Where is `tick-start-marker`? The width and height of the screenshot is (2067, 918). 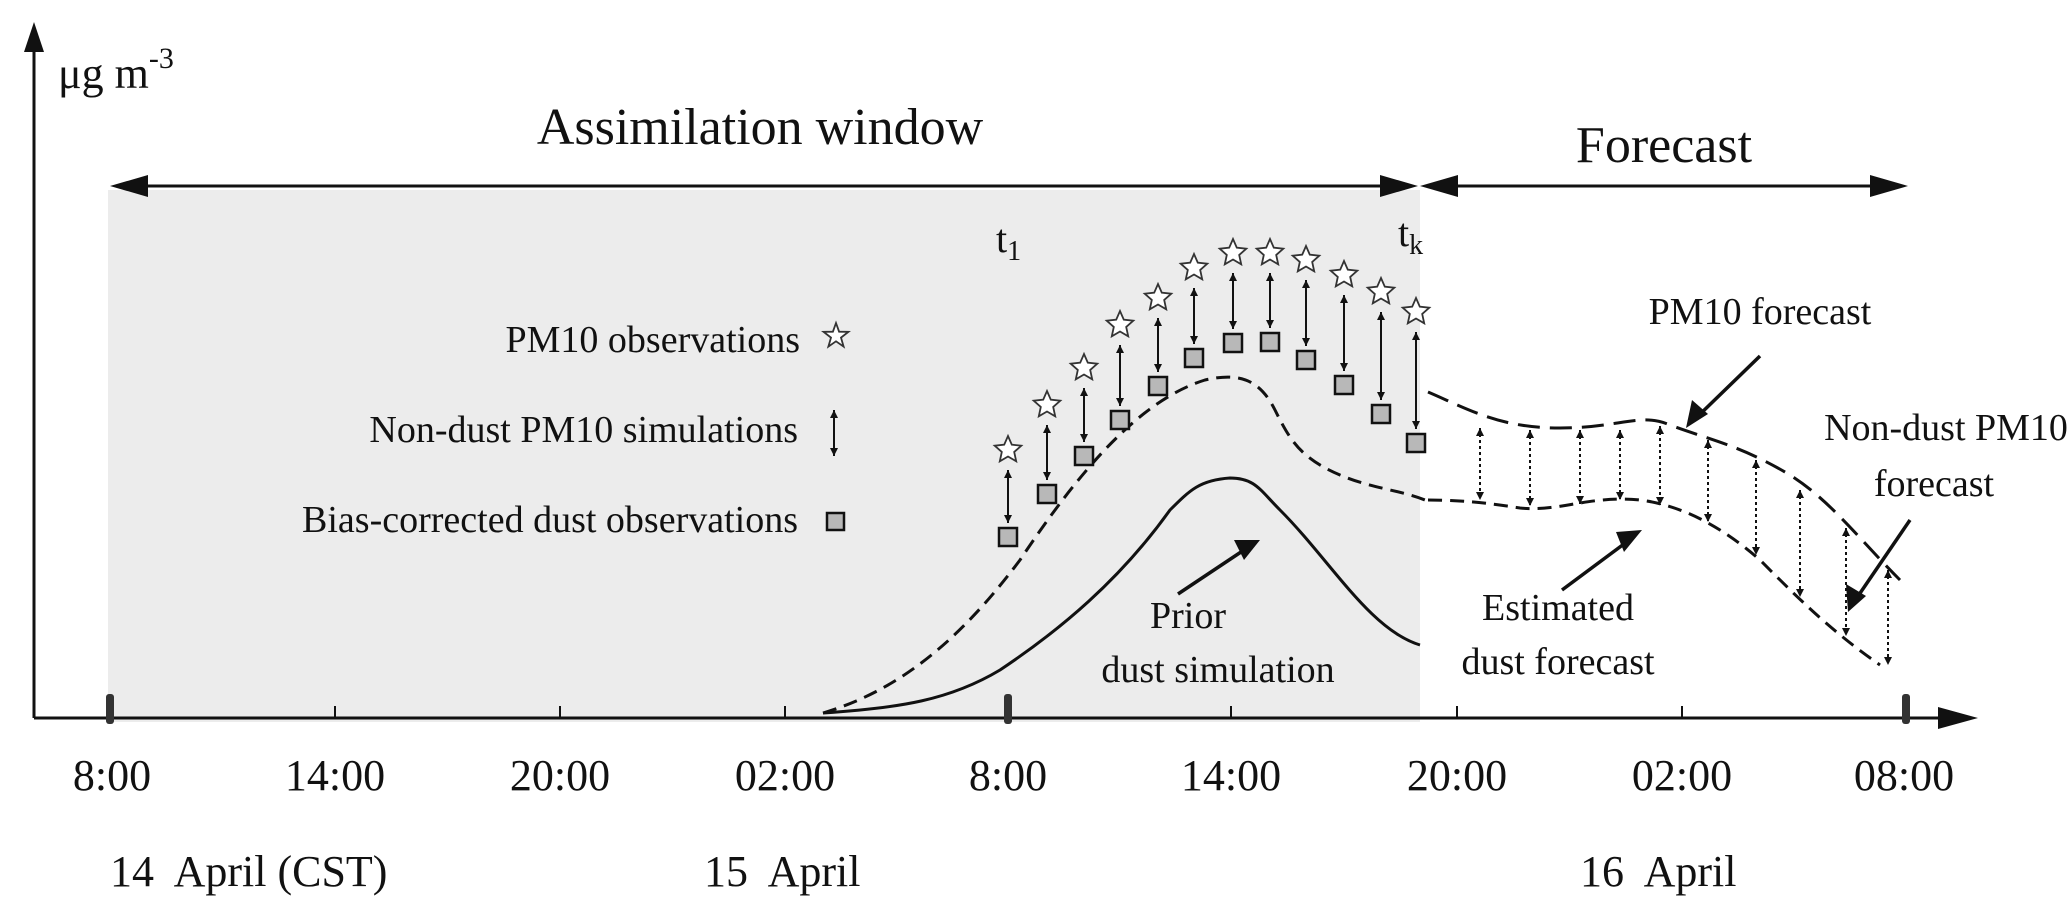
tick-start-marker is located at coordinates (110, 709).